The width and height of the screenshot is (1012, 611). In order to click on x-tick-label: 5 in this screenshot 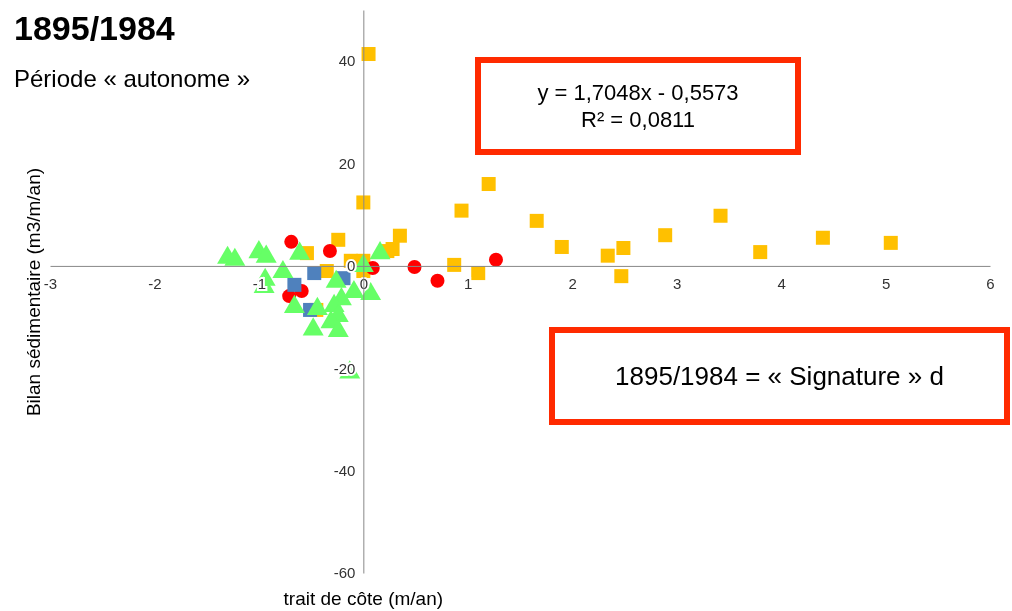, I will do `click(886, 283)`.